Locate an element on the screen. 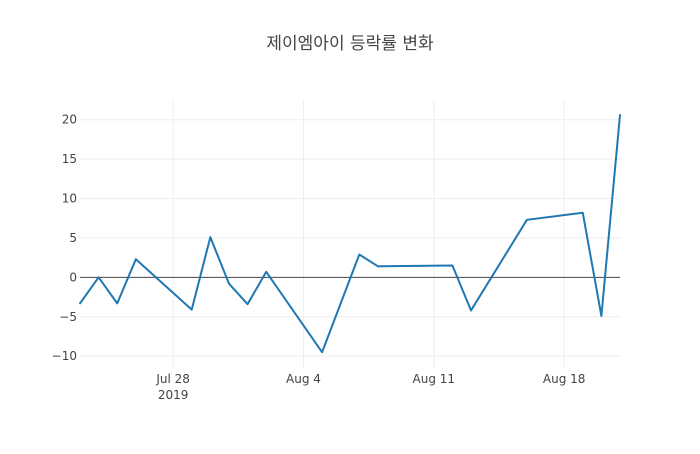 The width and height of the screenshot is (700, 454). y-tick-label: −5 is located at coordinates (68, 317).